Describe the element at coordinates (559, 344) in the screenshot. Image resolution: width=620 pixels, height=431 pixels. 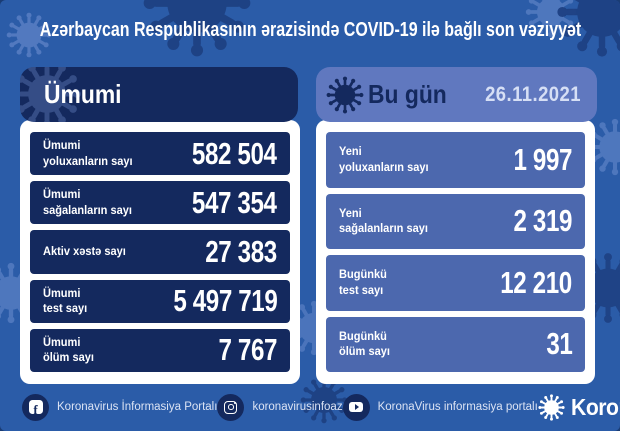
I see `stat-value: 31` at that location.